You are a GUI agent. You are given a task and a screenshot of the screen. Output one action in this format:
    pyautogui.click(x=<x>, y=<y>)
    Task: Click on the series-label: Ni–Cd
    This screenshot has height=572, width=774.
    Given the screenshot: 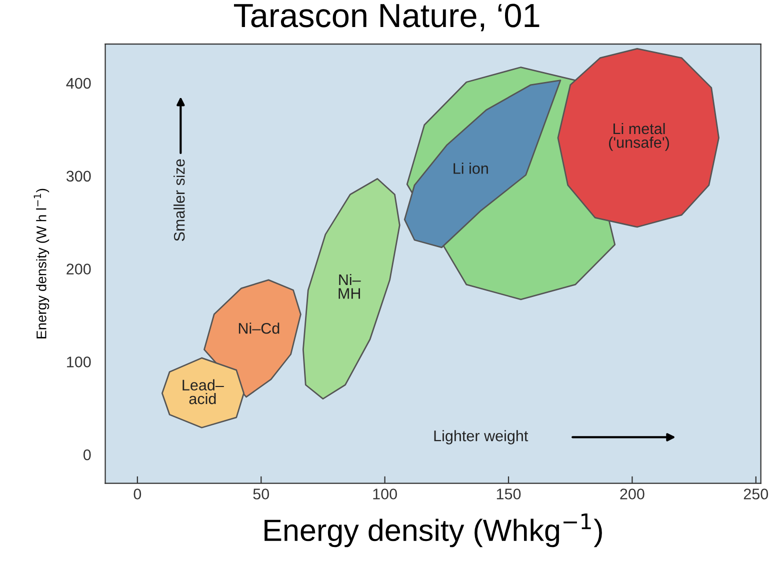 What is the action you would take?
    pyautogui.click(x=259, y=328)
    